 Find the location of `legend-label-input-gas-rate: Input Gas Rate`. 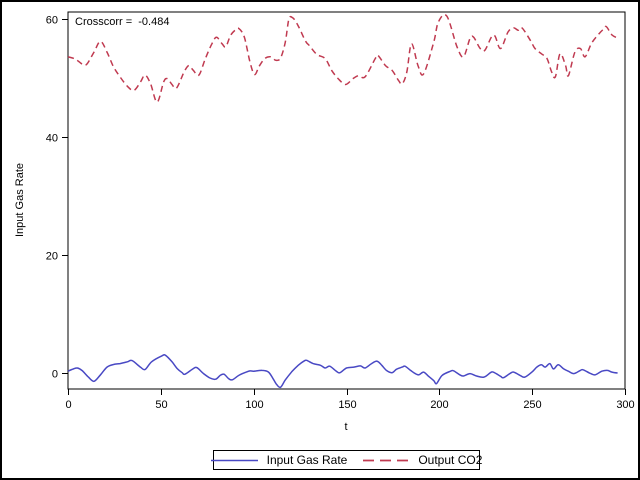

legend-label-input-gas-rate: Input Gas Rate is located at coordinates (307, 460).